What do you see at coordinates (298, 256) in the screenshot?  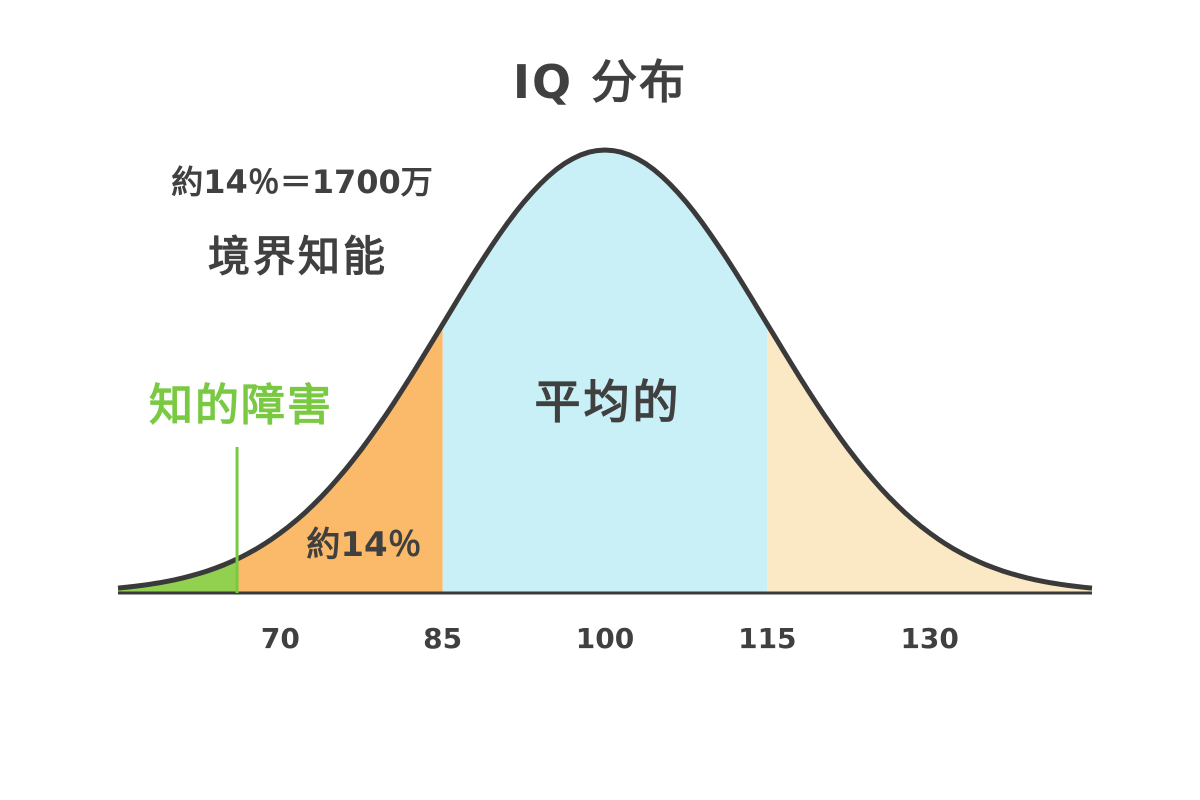 I see `borderline-intellect-label: 境界知能` at bounding box center [298, 256].